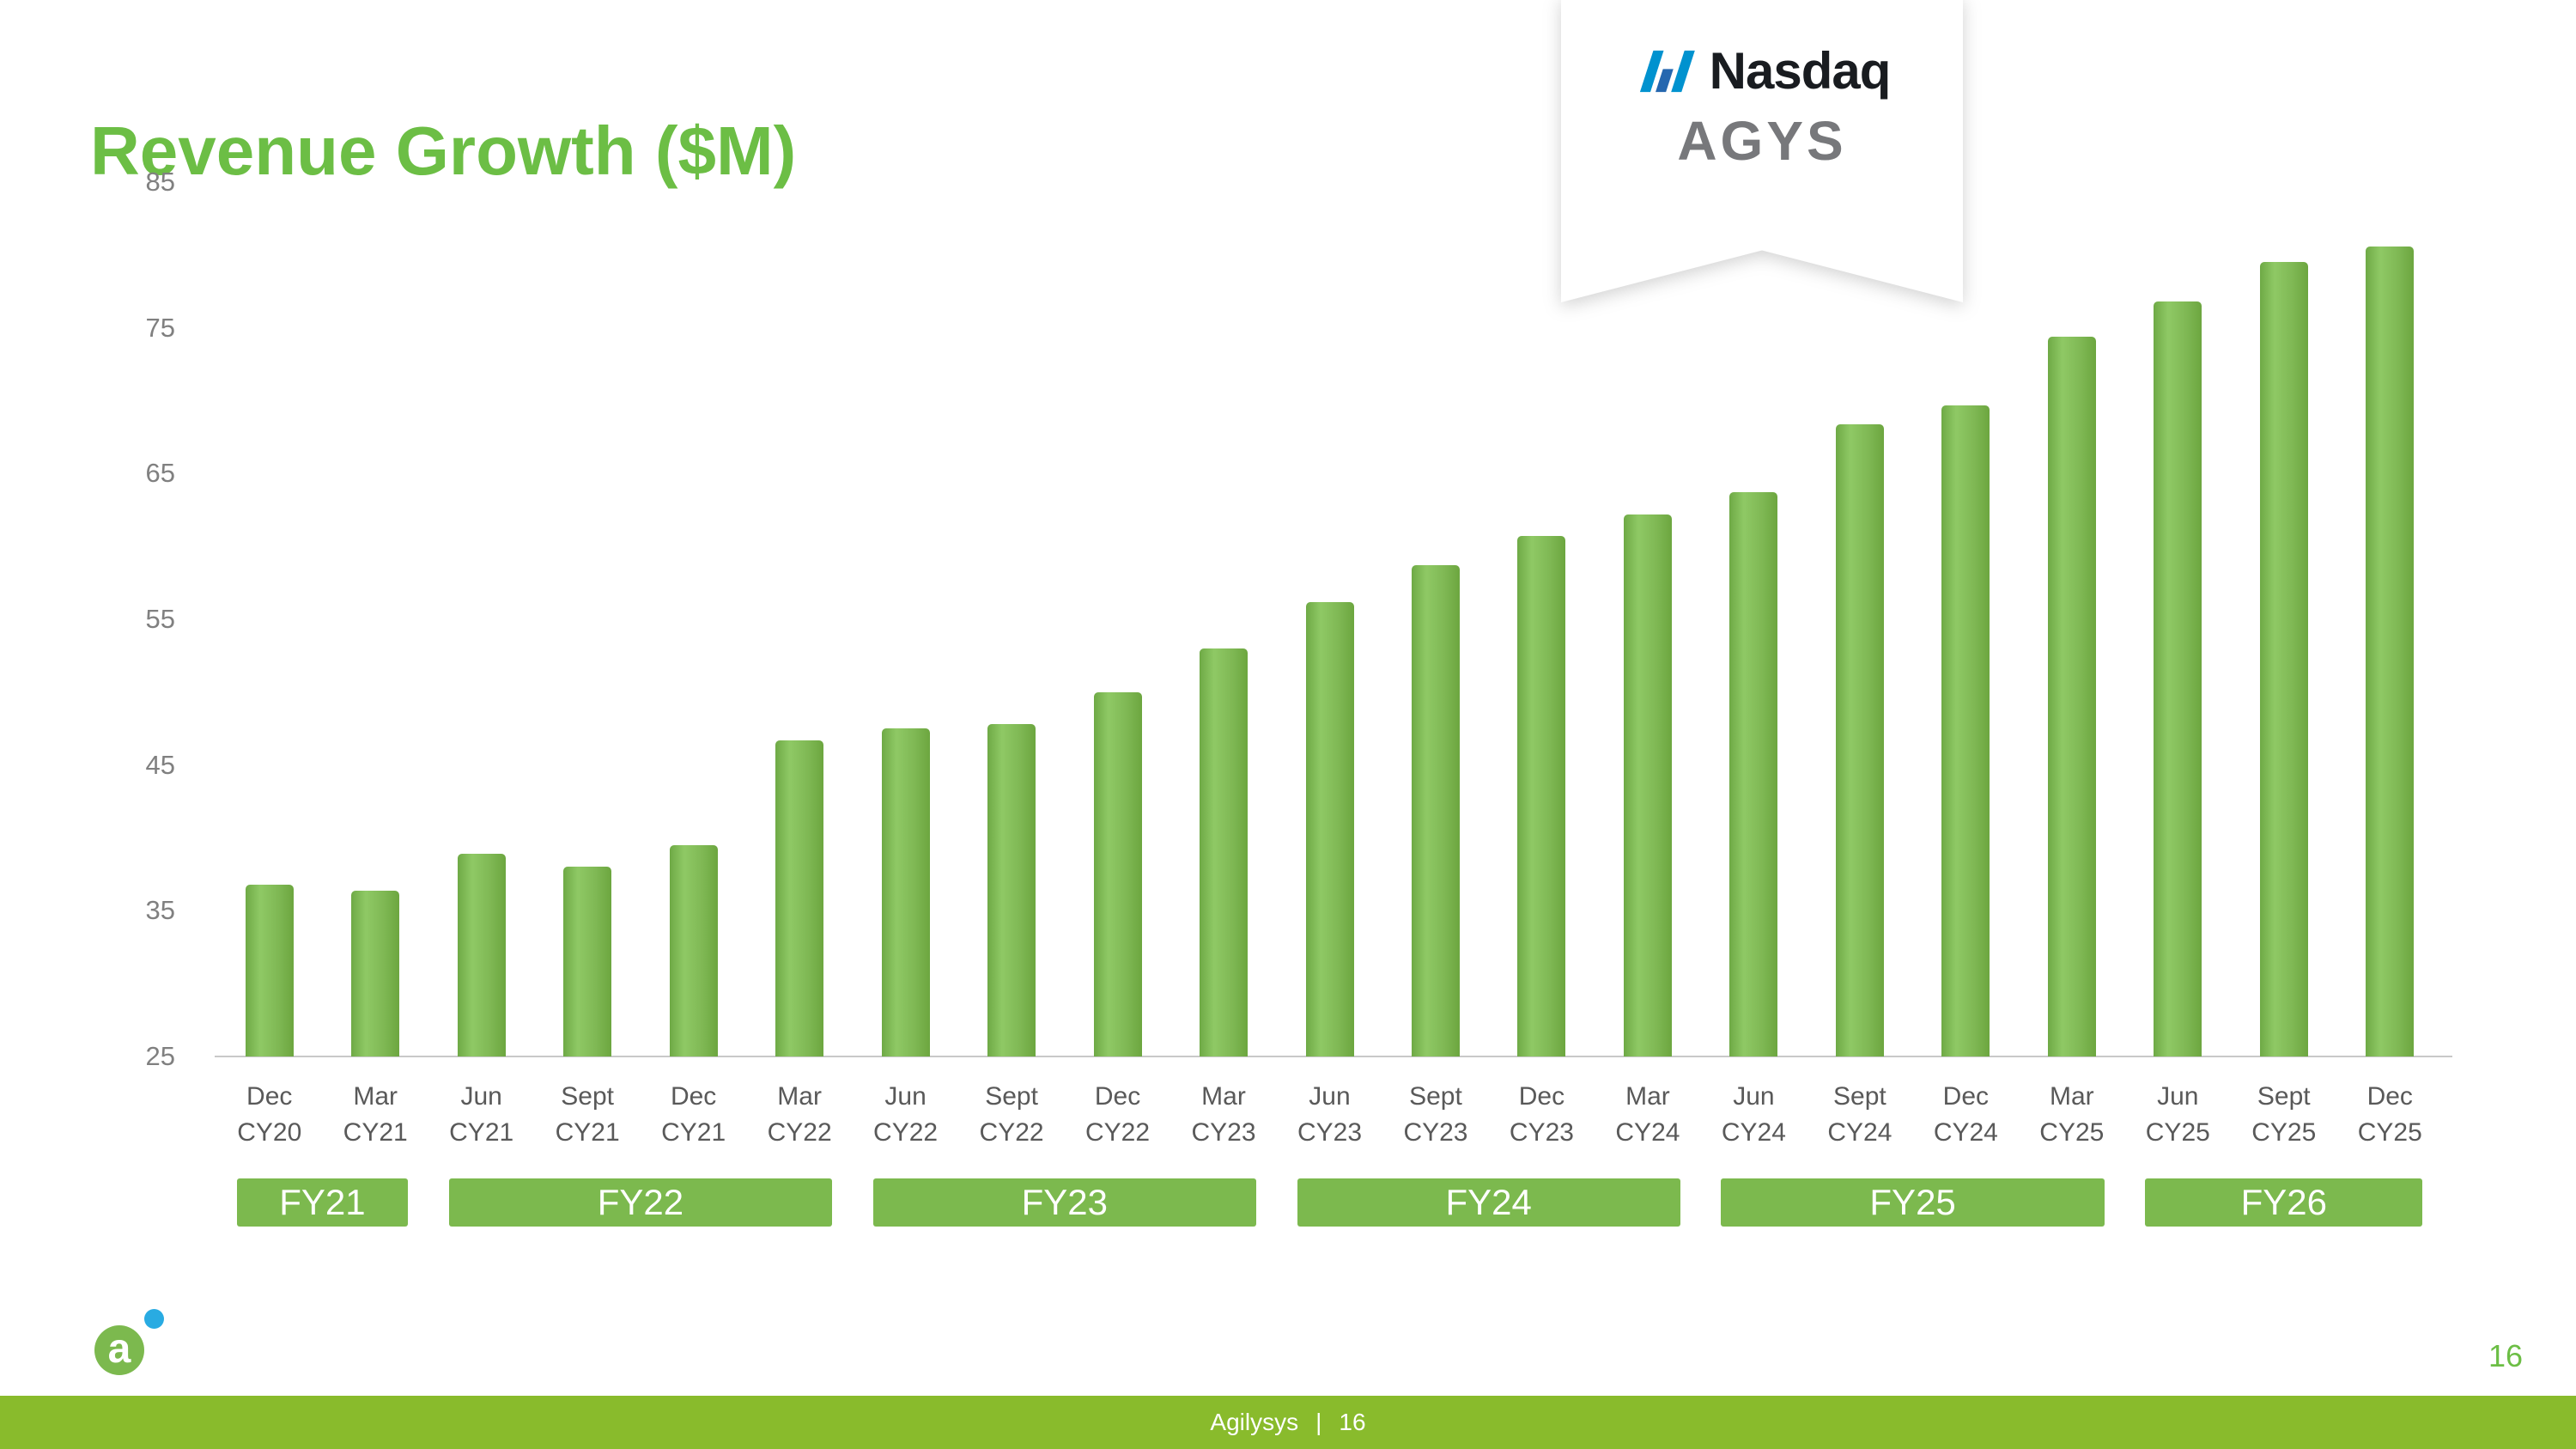 This screenshot has height=1449, width=2576. I want to click on x-axis-category-label: Sept CY23, so click(1436, 1114).